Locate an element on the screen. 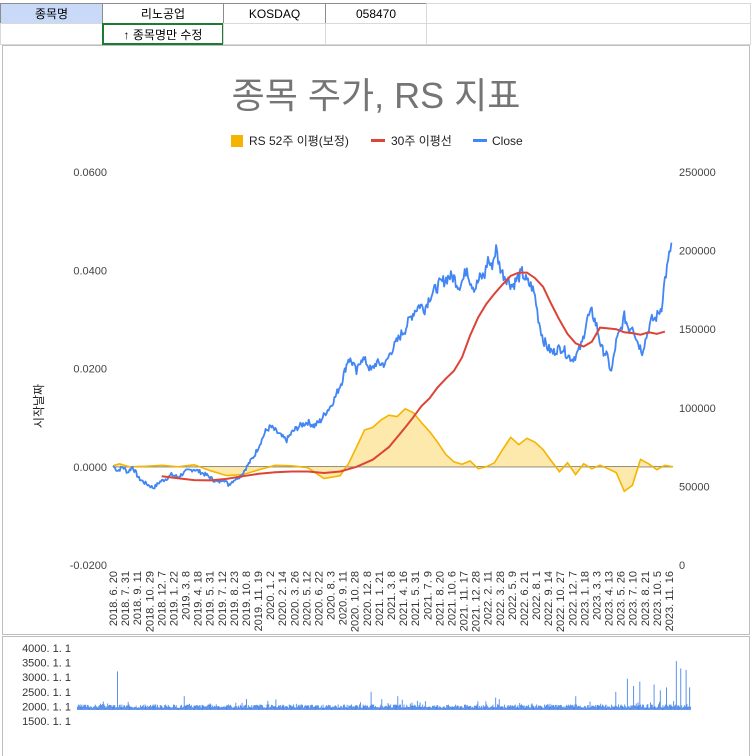 The height and width of the screenshot is (756, 751). stock-name-value: 리노공업 is located at coordinates (163, 14).